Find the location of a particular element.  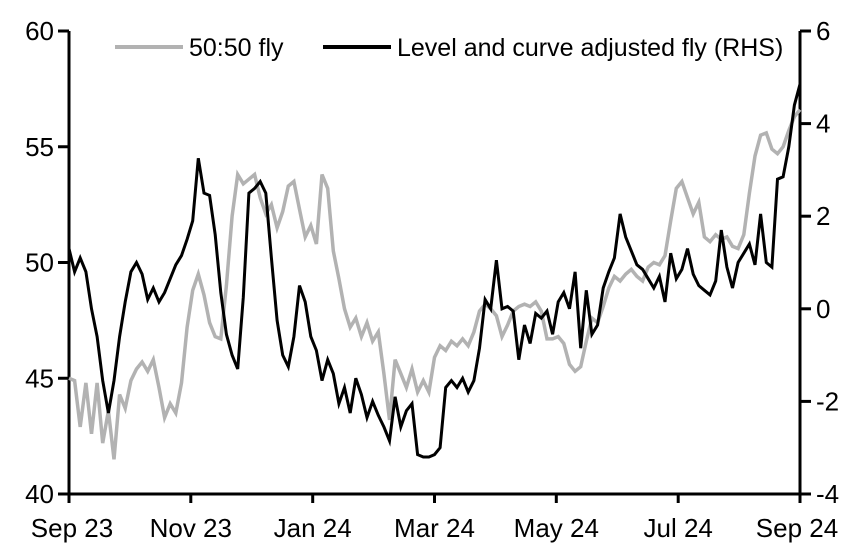

x-axis-ticks is located at coordinates (434, 498).